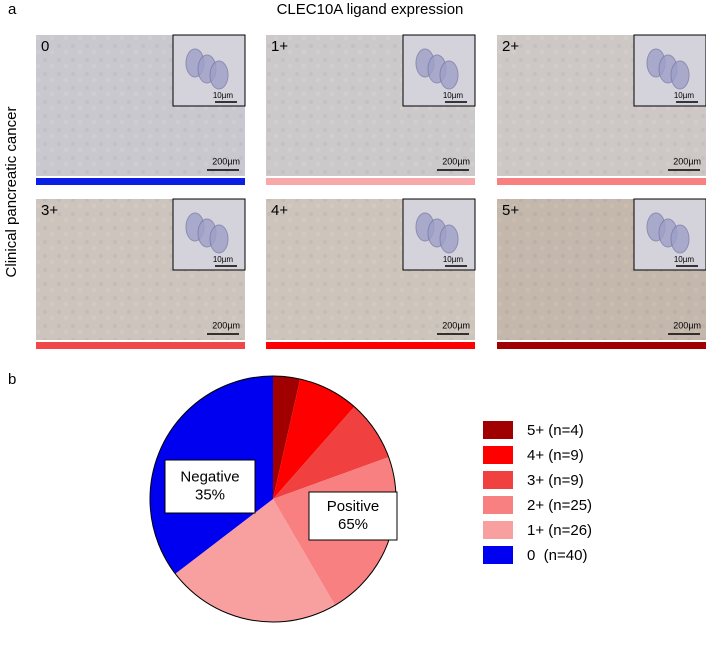 The width and height of the screenshot is (706, 656). What do you see at coordinates (353, 524) in the screenshot?
I see `annotation-value: 65%` at bounding box center [353, 524].